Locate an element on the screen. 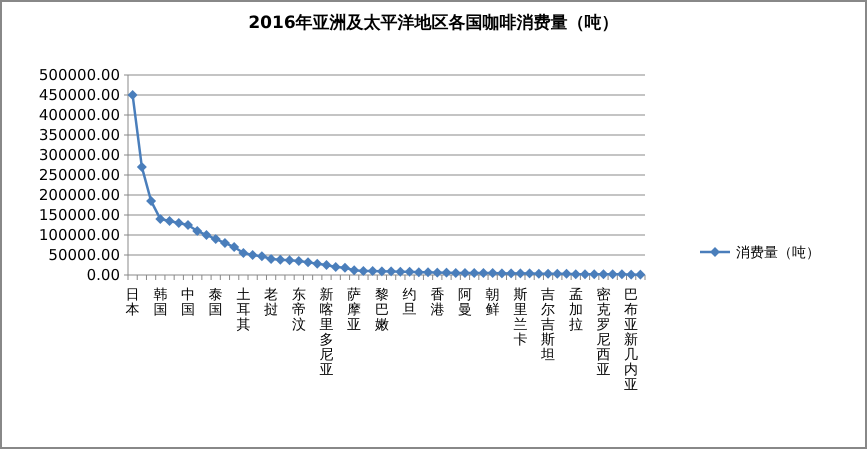 The width and height of the screenshot is (867, 449). x-tick-label: 土耳其 is located at coordinates (243, 310).